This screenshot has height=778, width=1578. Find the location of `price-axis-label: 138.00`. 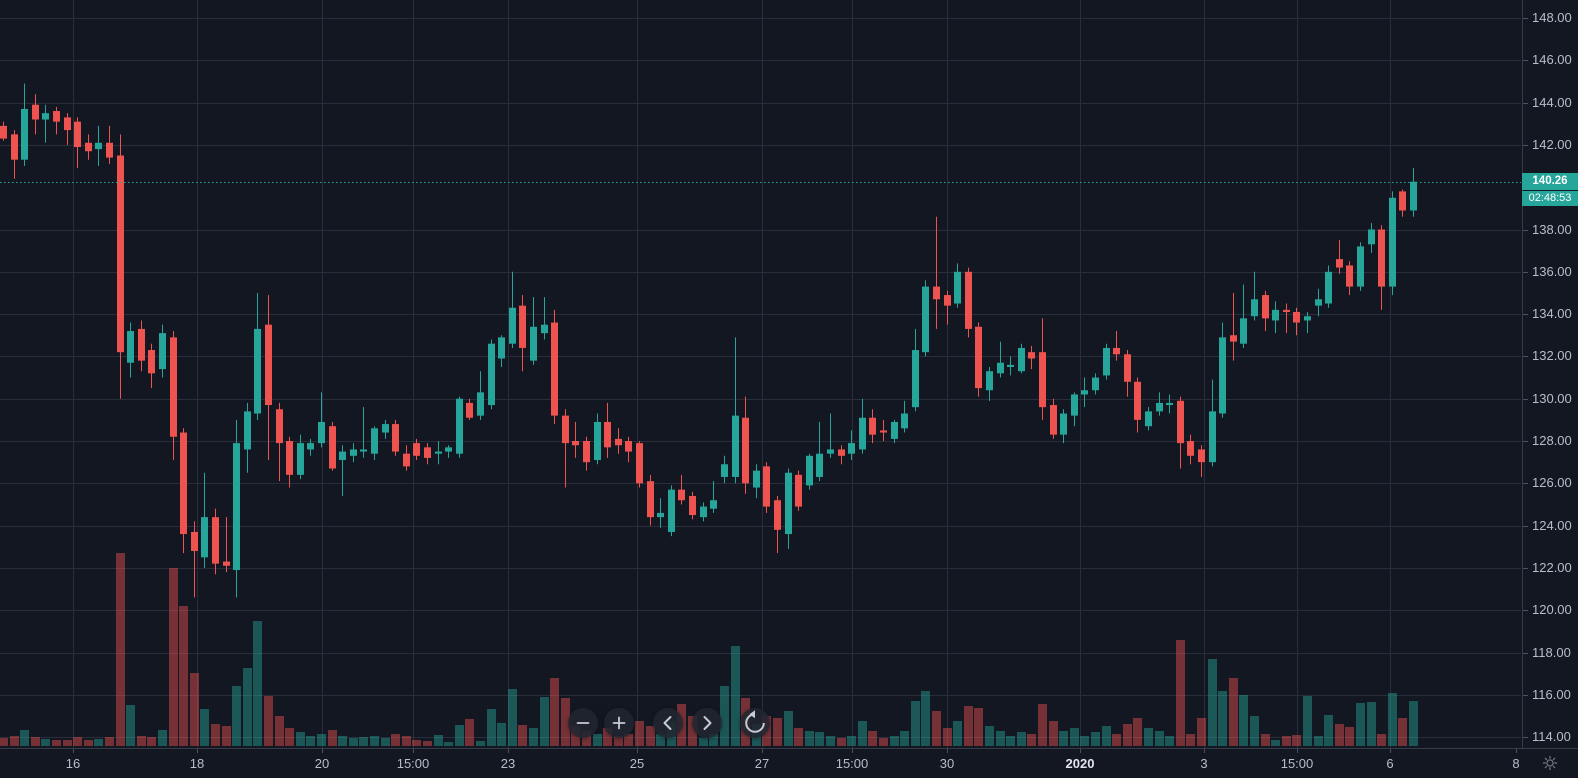

price-axis-label: 138.00 is located at coordinates (1552, 229).